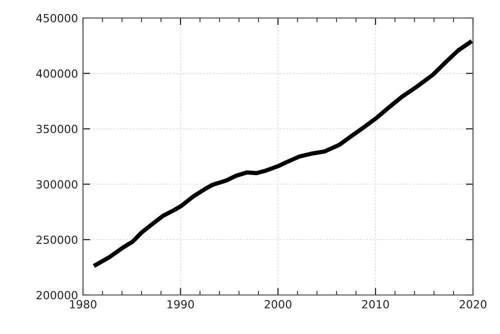 The height and width of the screenshot is (334, 500). Describe the element at coordinates (57, 240) in the screenshot. I see `y-tick-label: 250000` at that location.